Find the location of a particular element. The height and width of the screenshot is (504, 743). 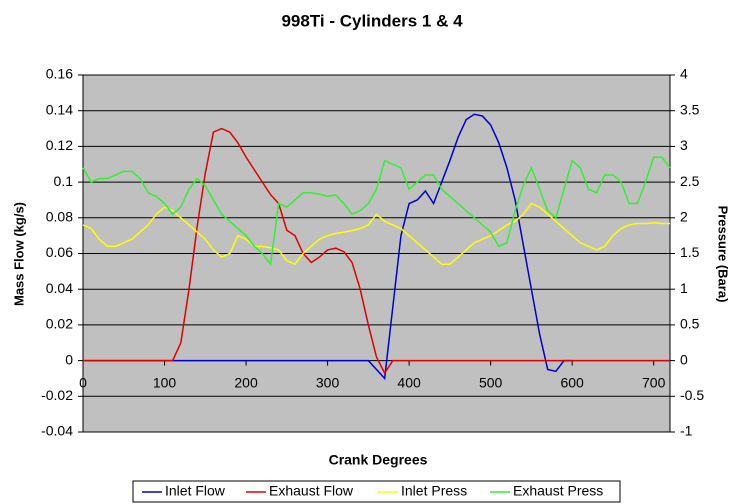

y-tick-label: 0.1 is located at coordinates (64, 181).